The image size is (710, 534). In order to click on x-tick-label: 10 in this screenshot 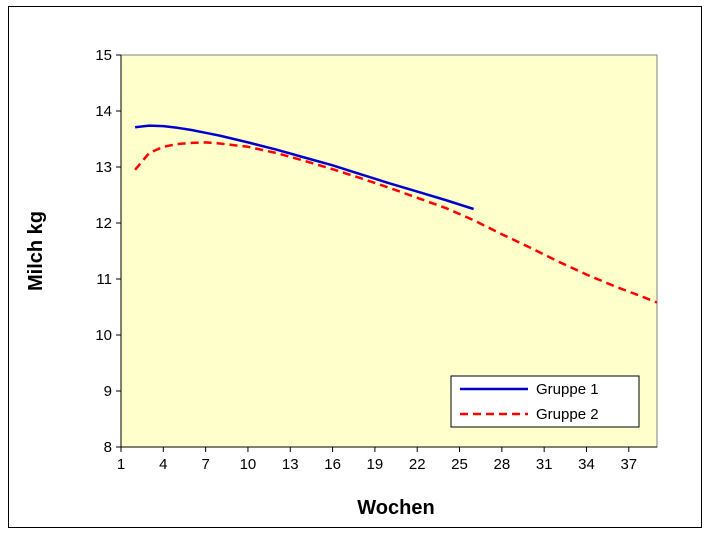, I will do `click(248, 464)`.